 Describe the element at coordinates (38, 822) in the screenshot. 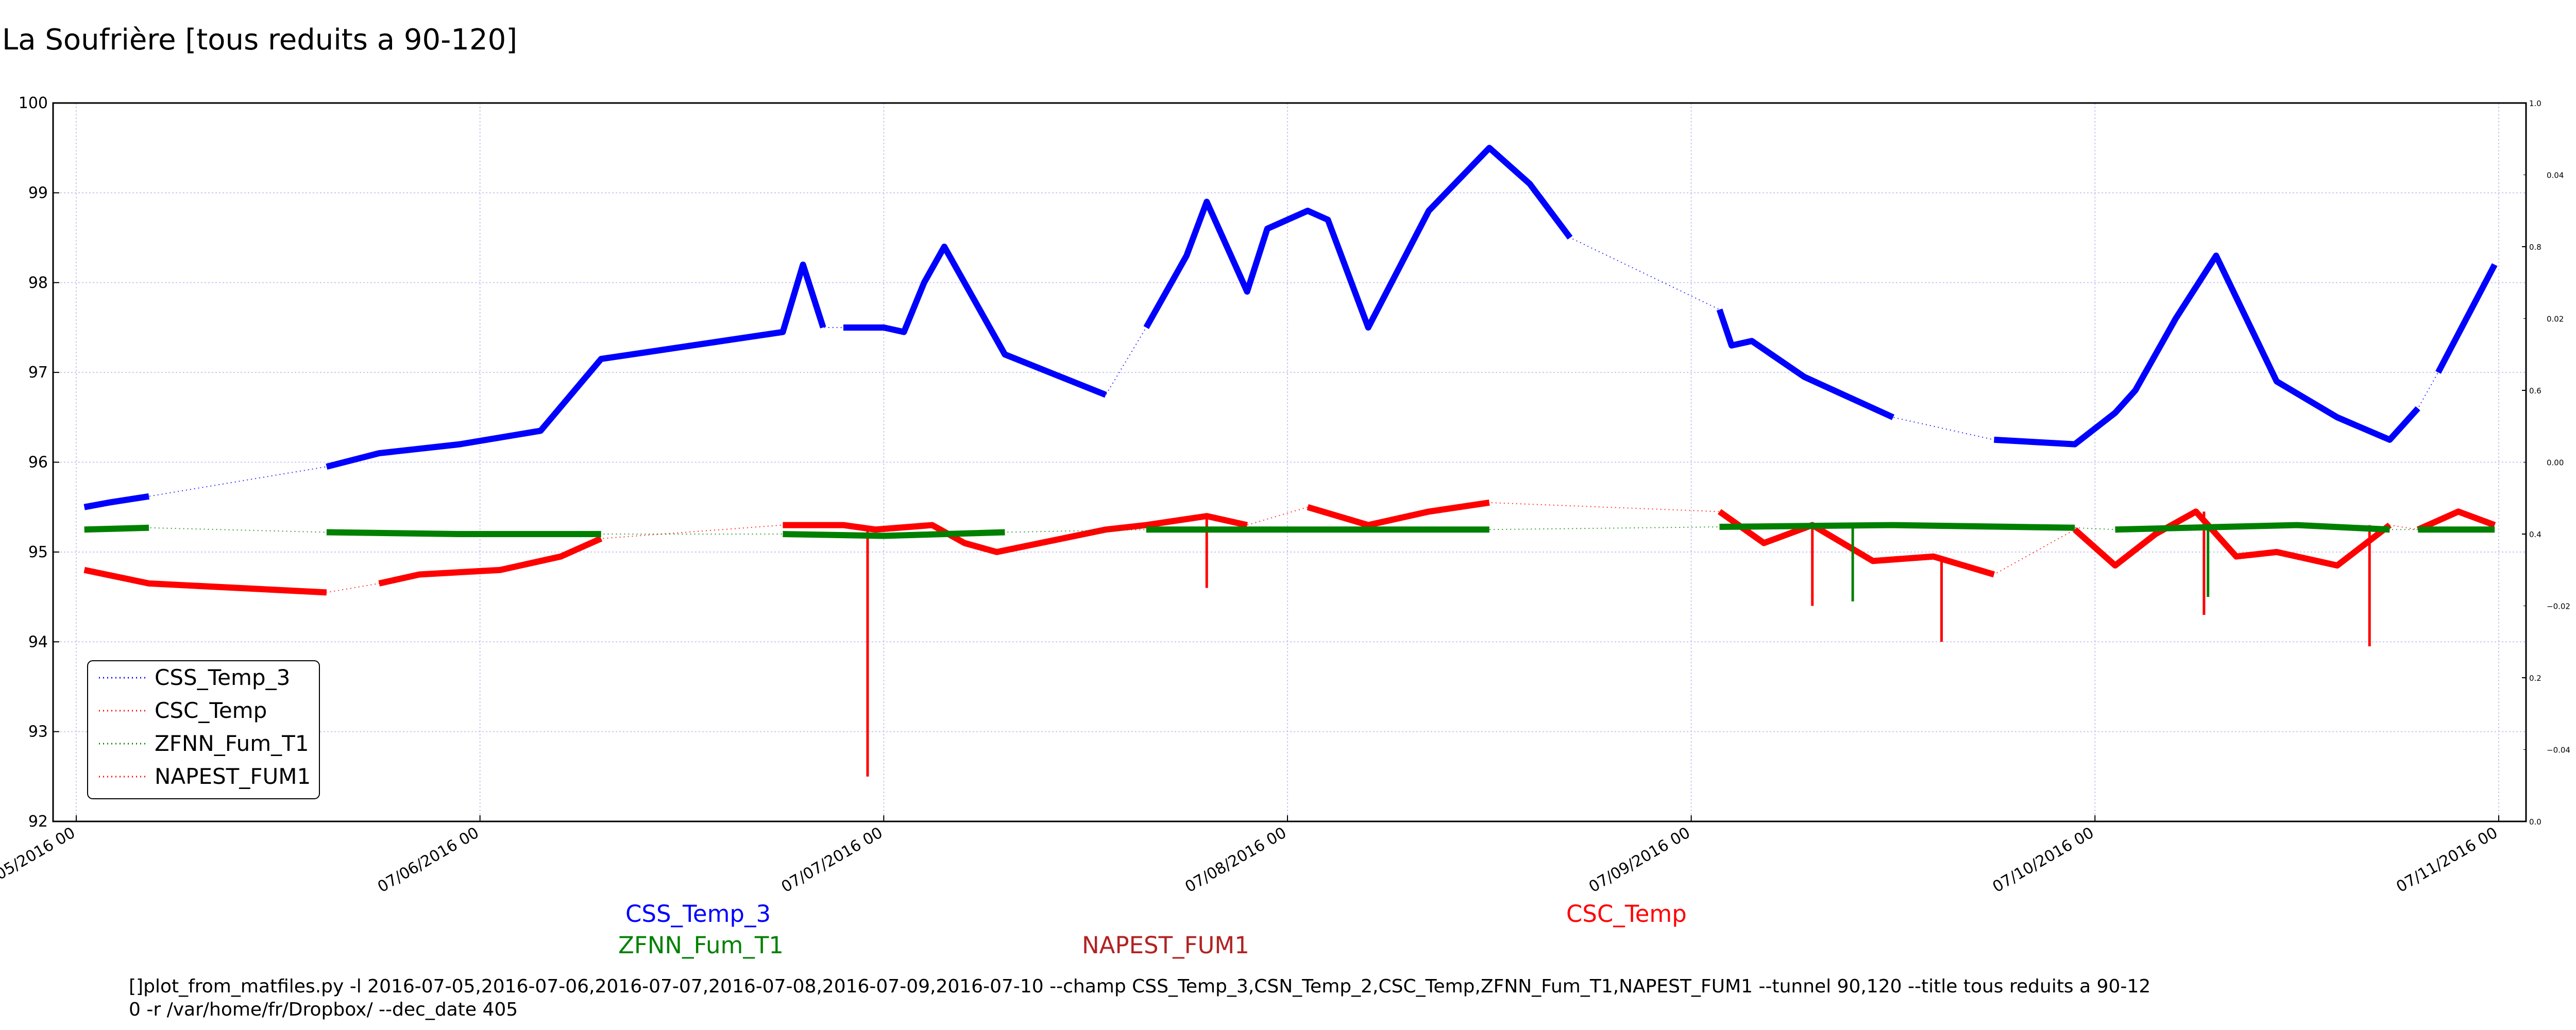

I see `y-tick-label: 92` at that location.